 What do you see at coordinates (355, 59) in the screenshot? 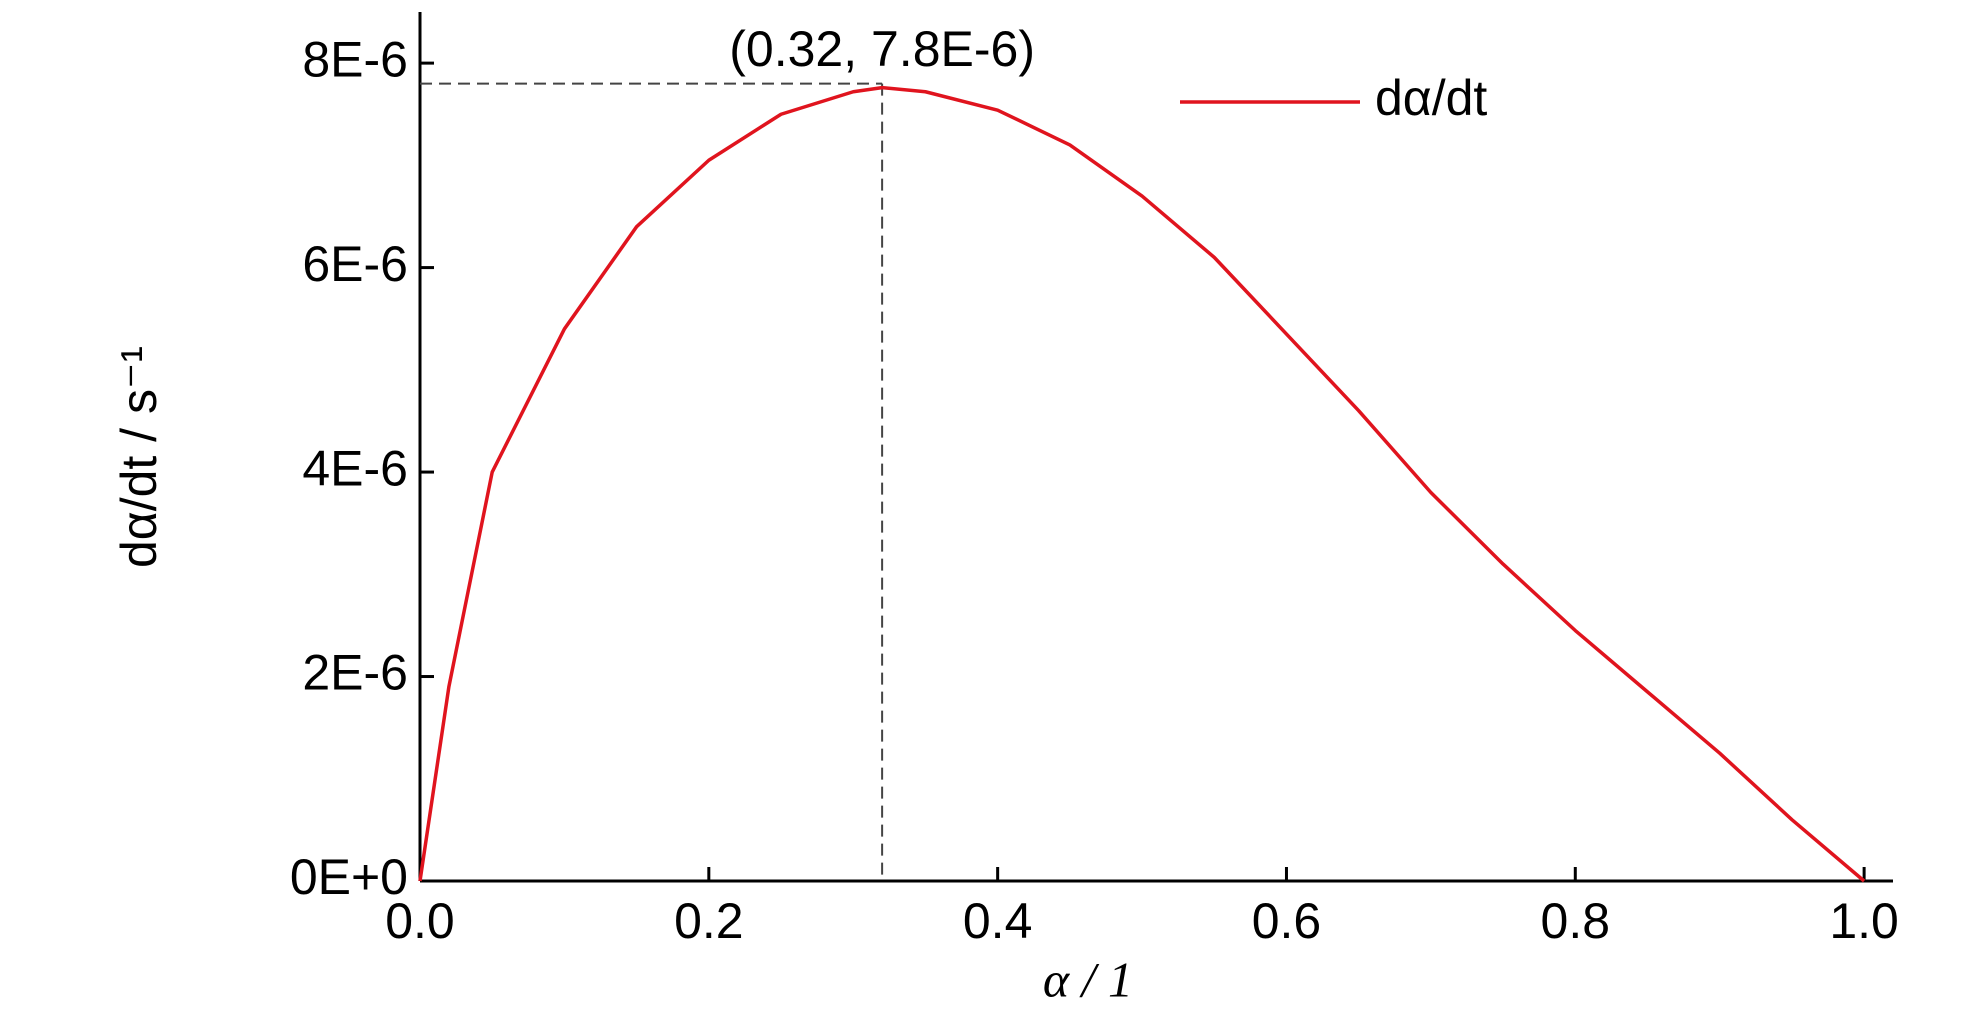
I see `y-tick-label: 8E-6` at bounding box center [355, 59].